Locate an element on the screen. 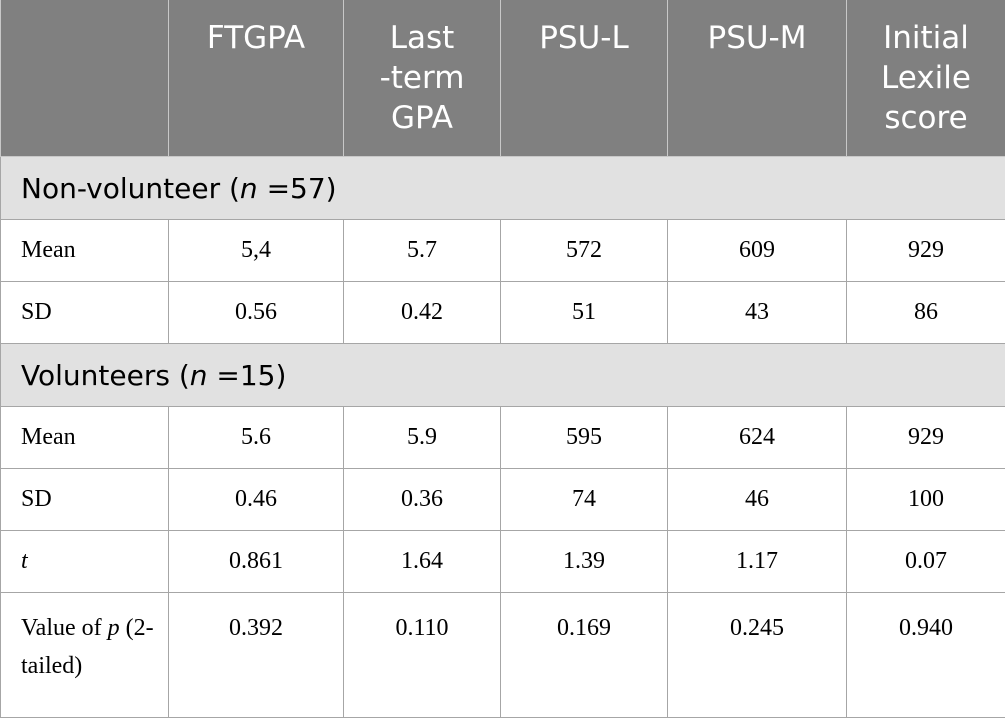 Image resolution: width=1005 pixels, height=723 pixels. section-row: Volunteers (n =15) is located at coordinates (502, 375).